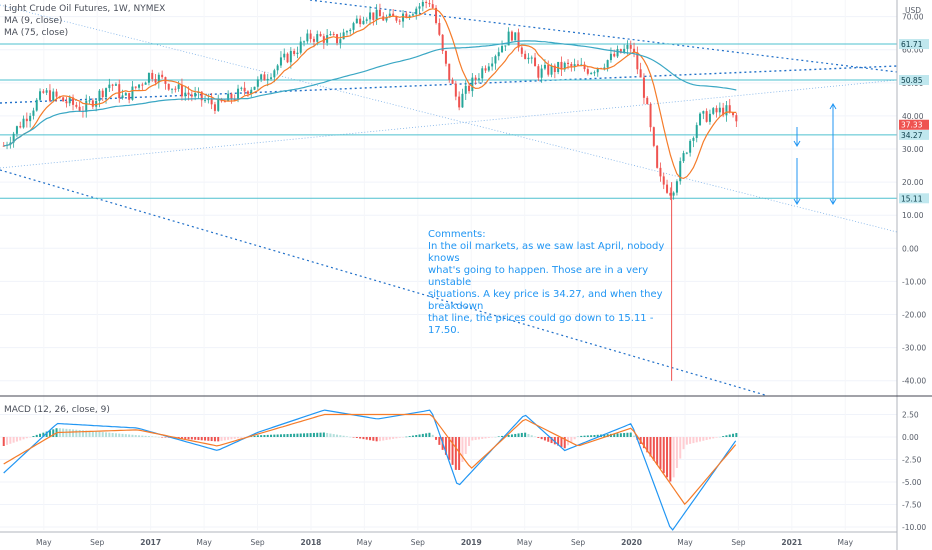  Describe the element at coordinates (912, 505) in the screenshot. I see `macd-tick-label: -7.50` at that location.